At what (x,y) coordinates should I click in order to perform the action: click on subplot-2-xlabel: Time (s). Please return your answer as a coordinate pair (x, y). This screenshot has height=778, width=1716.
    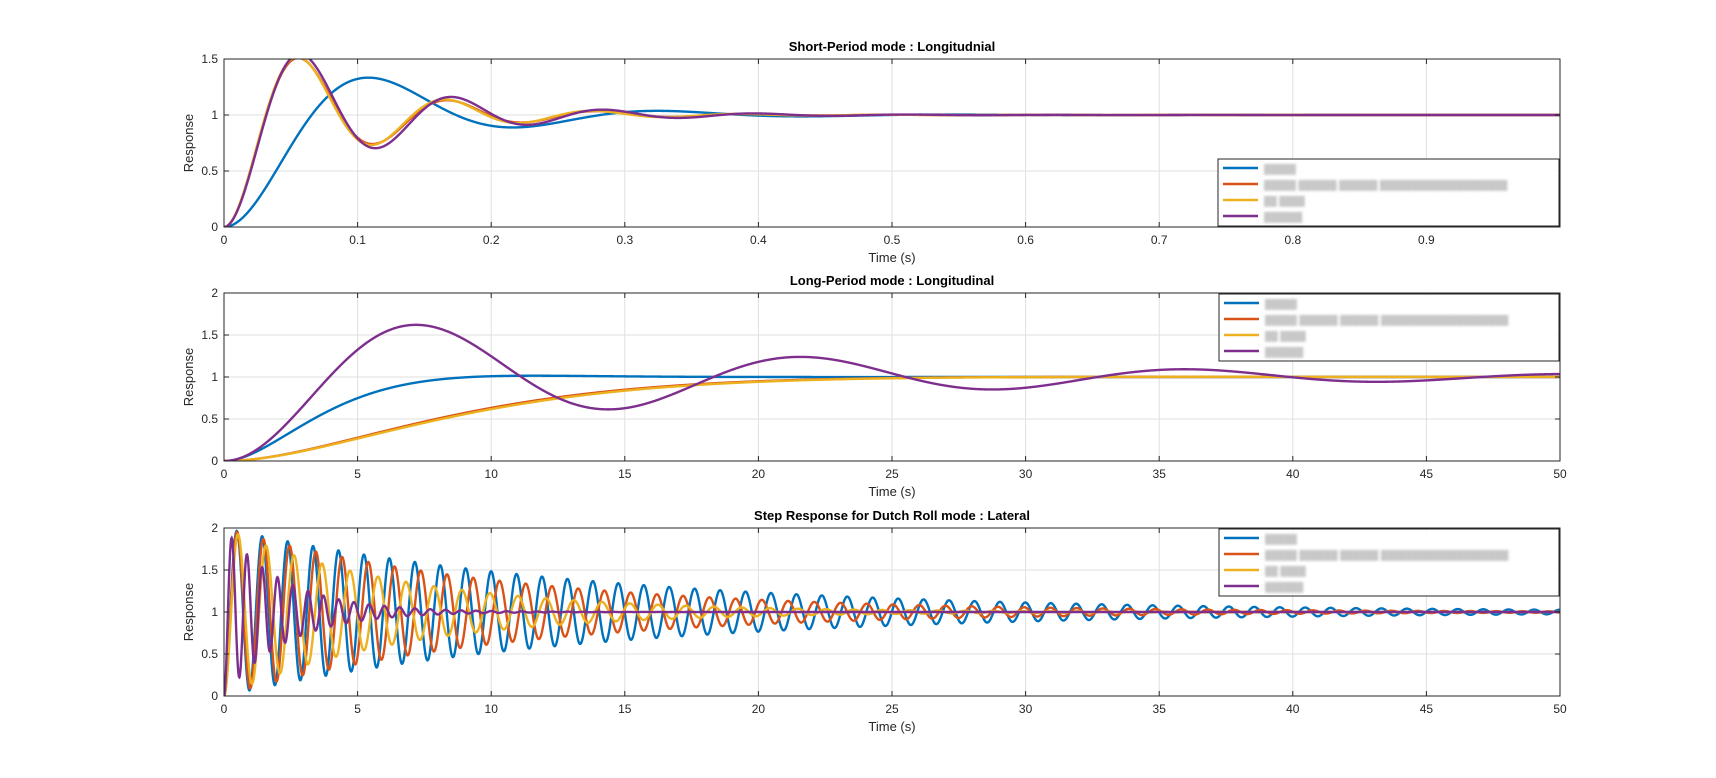
    Looking at the image, I should click on (891, 491).